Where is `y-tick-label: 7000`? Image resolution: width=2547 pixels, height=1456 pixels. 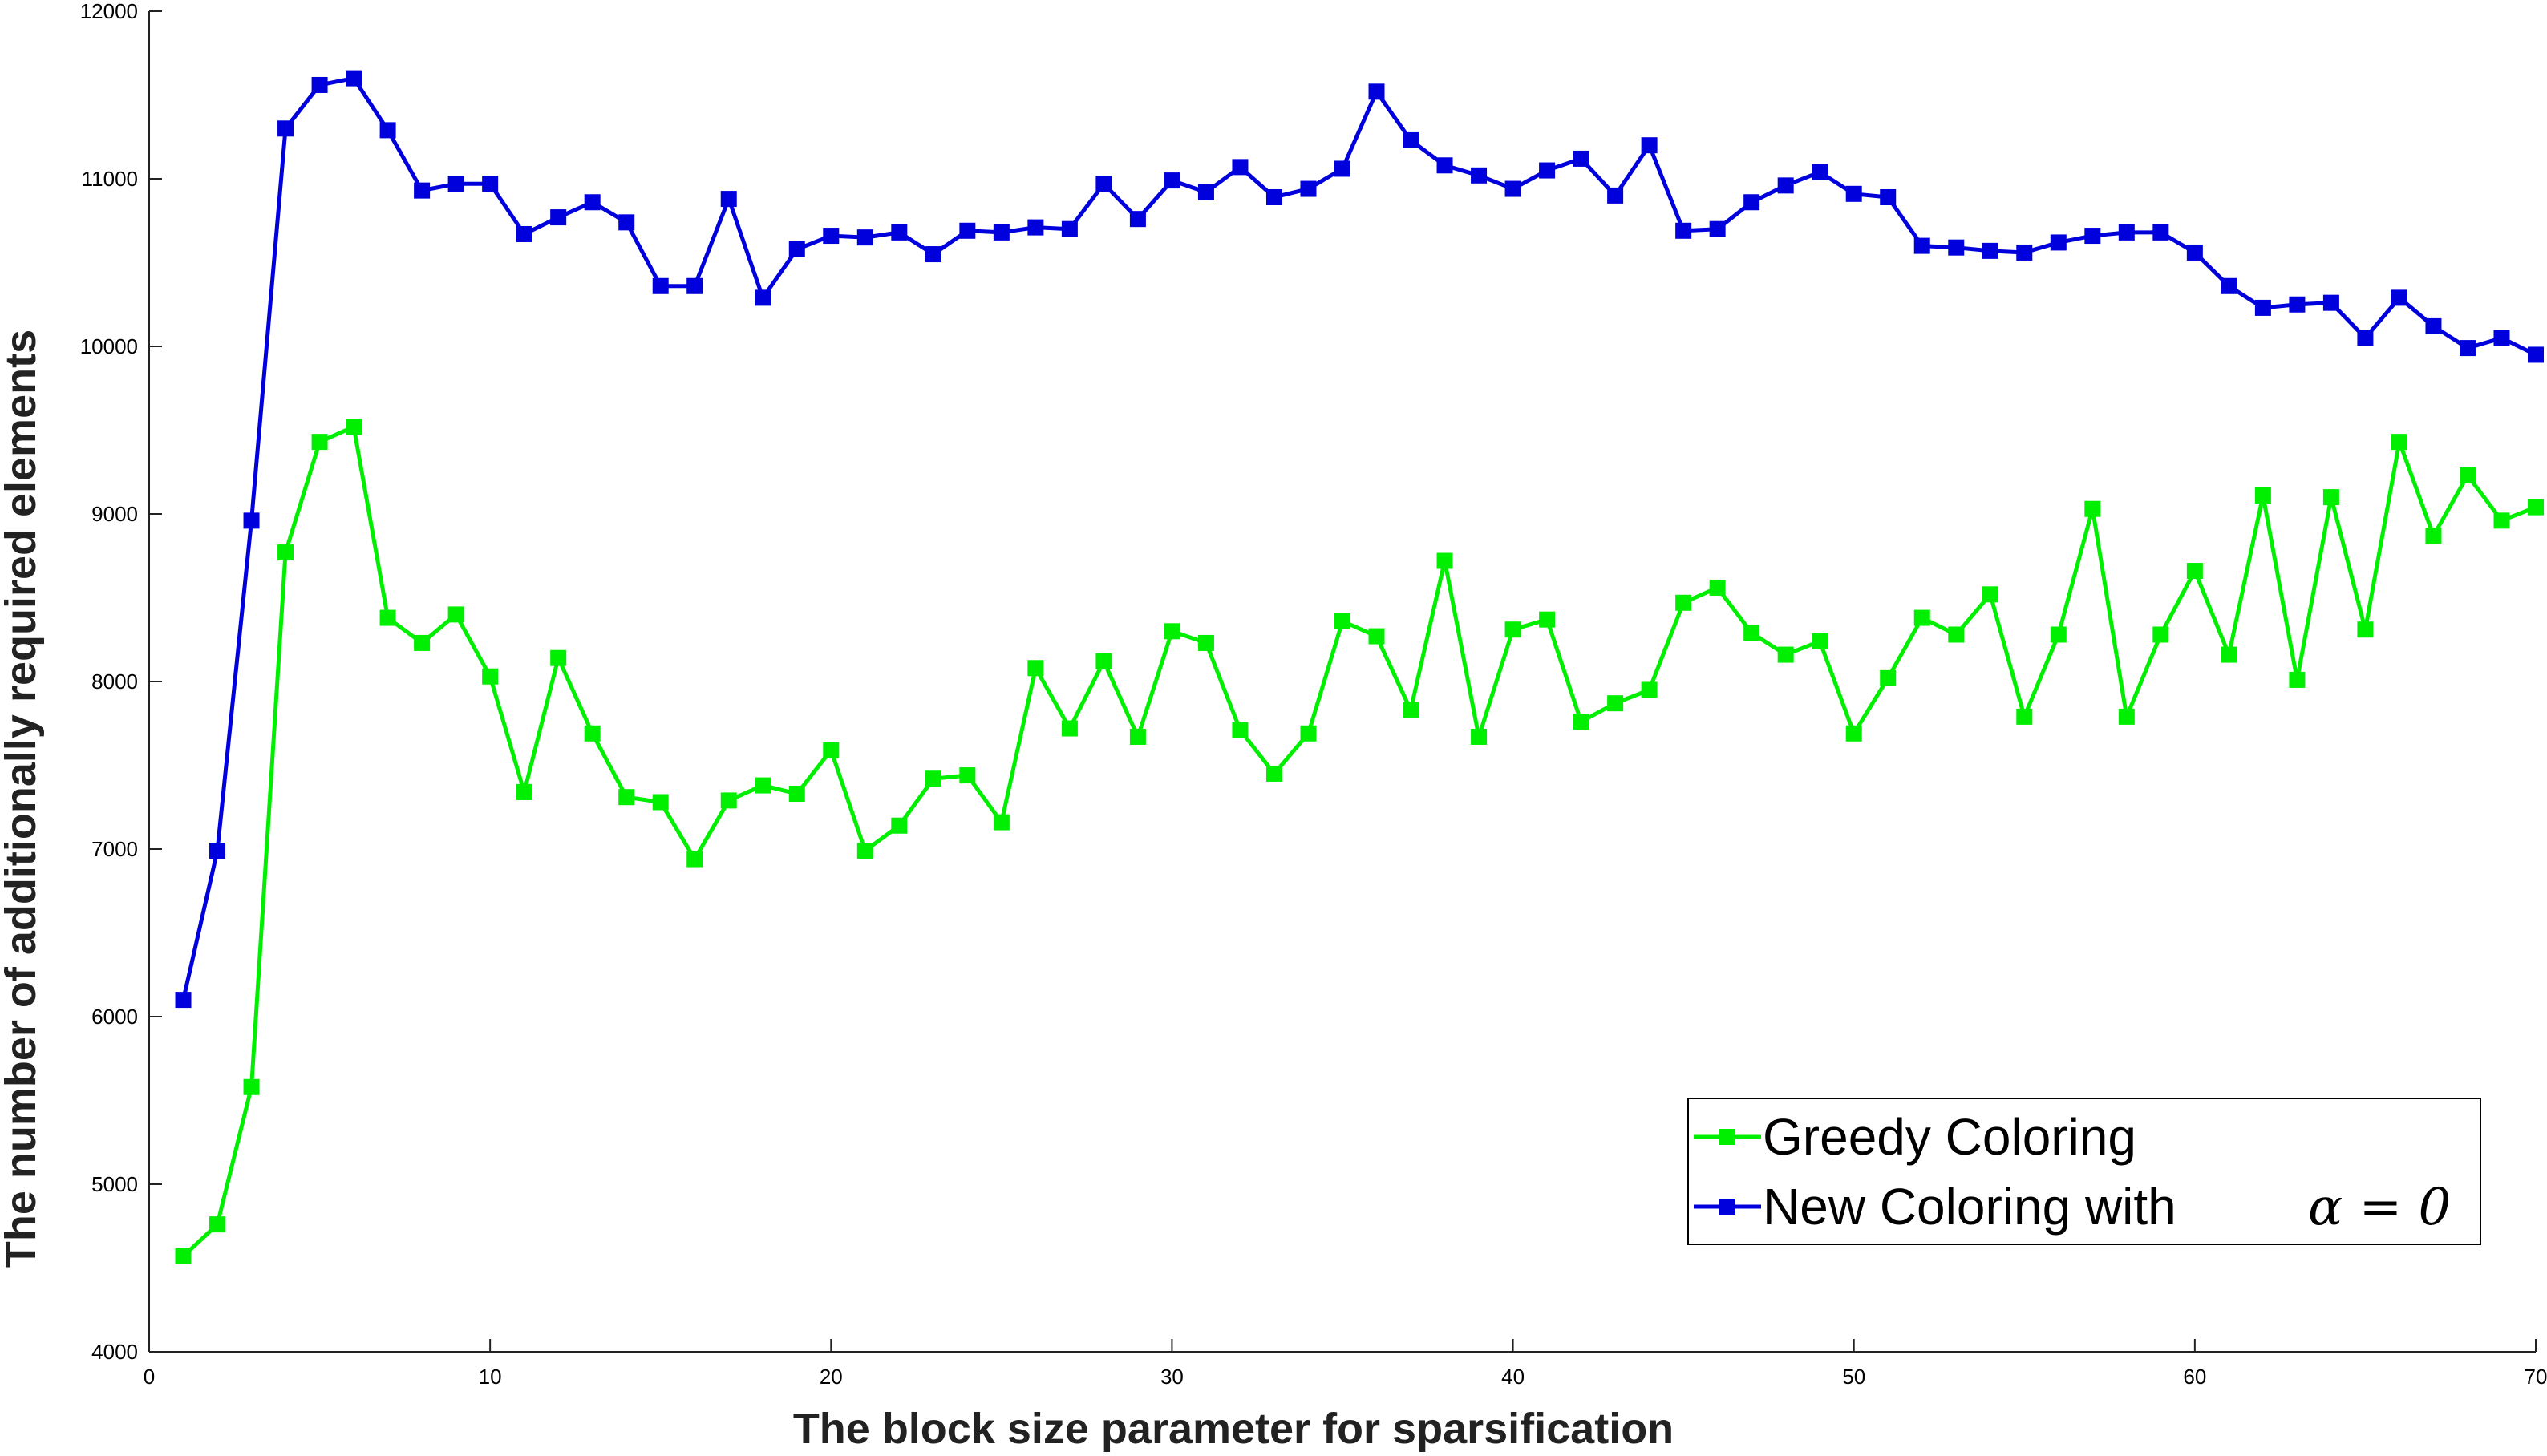
y-tick-label: 7000 is located at coordinates (114, 849).